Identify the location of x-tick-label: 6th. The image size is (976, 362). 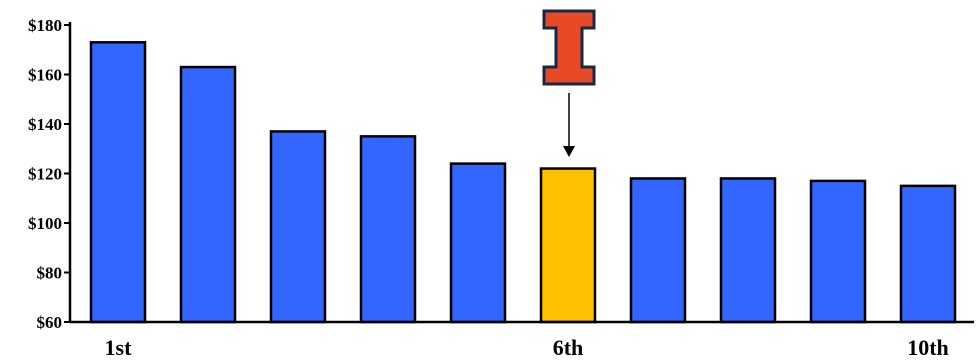
(568, 347).